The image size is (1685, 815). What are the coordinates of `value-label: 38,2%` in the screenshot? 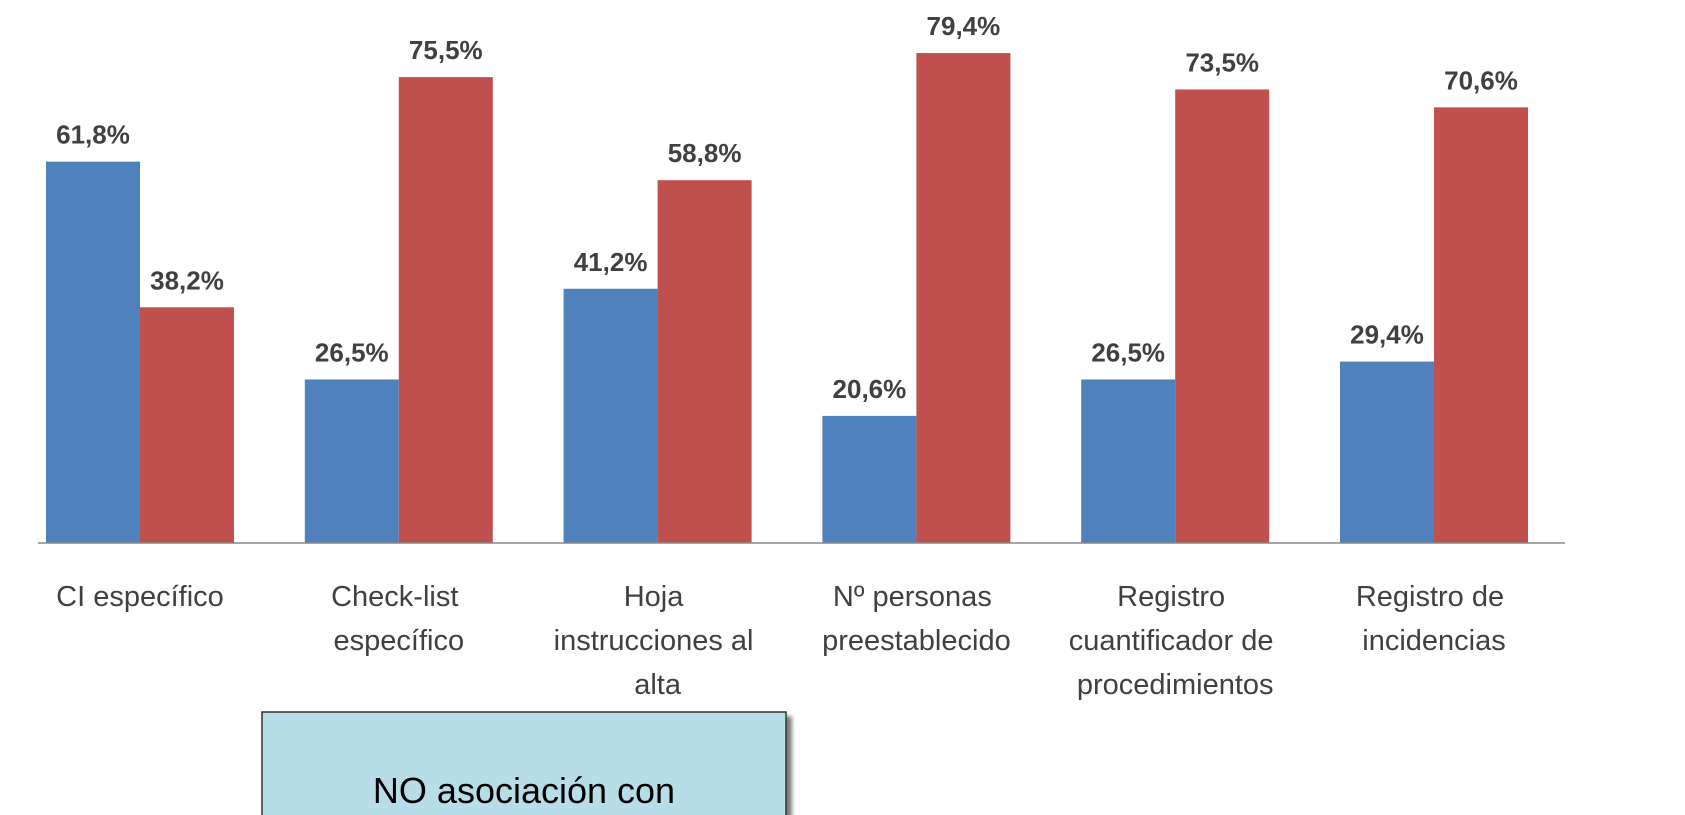 It's located at (187, 280).